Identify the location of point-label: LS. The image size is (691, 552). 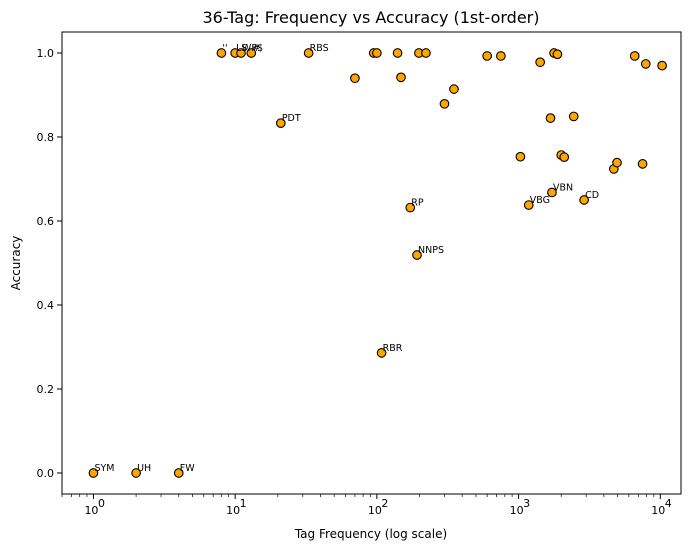
(241, 48).